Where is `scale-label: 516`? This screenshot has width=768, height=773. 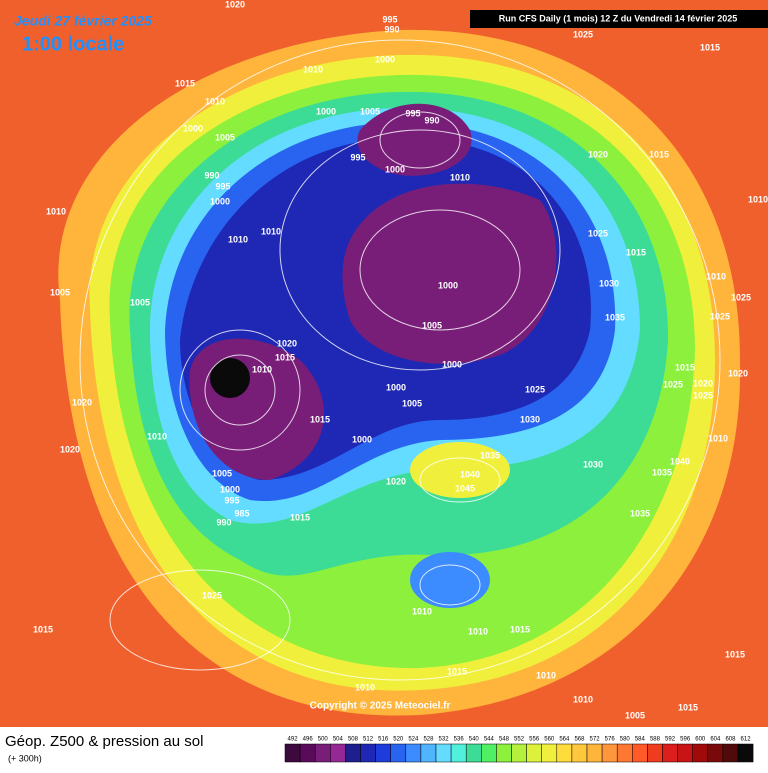 scale-label: 516 is located at coordinates (383, 740).